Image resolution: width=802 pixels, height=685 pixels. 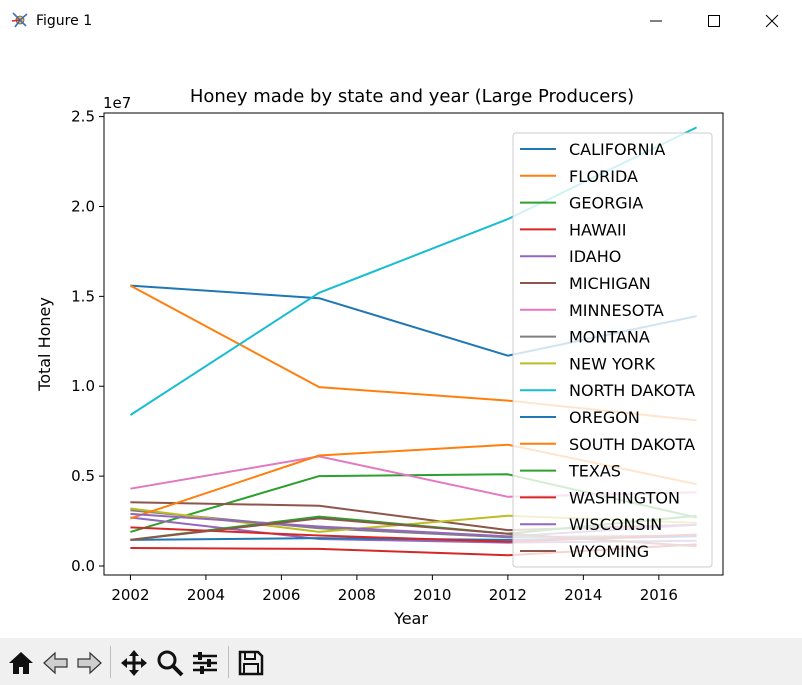 I want to click on legend-label: NORTH DAKOTA, so click(x=632, y=390).